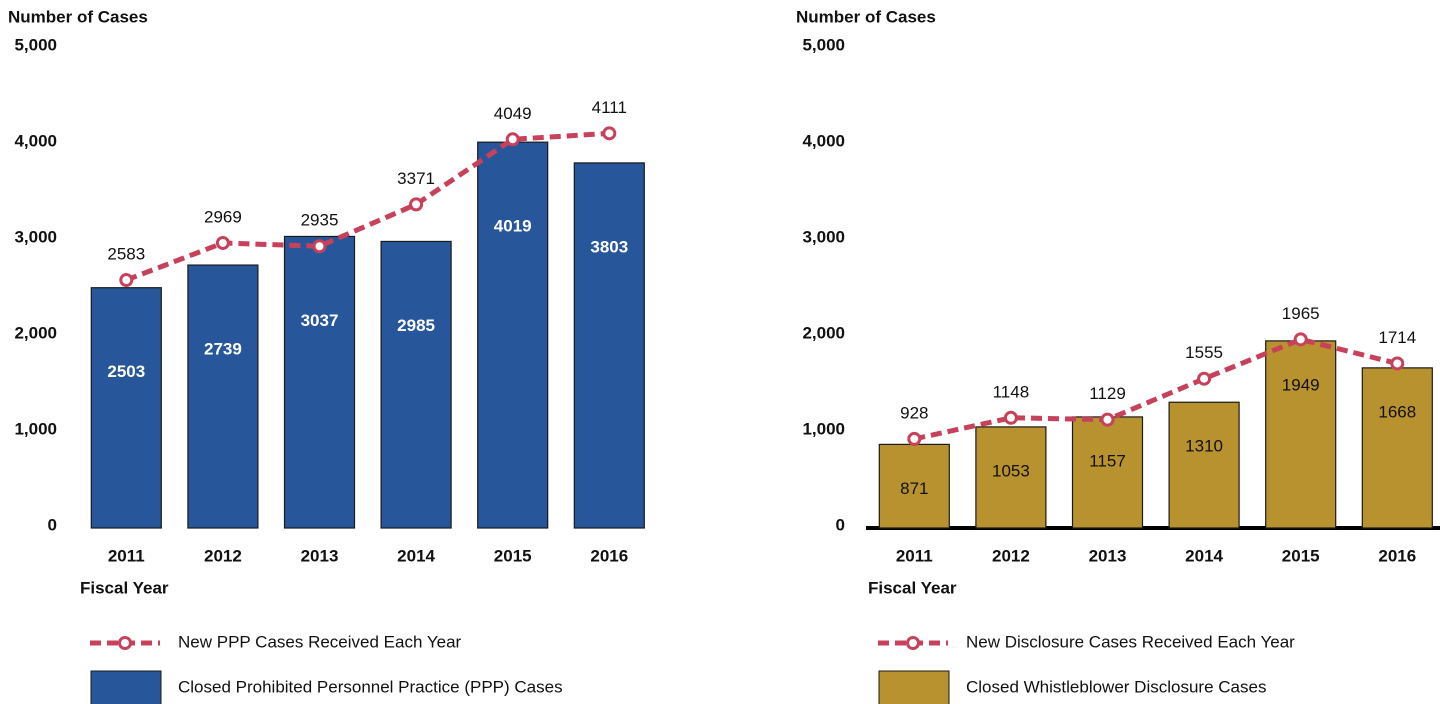 The width and height of the screenshot is (1440, 704). What do you see at coordinates (320, 220) in the screenshot?
I see `line-value-label: 2935` at bounding box center [320, 220].